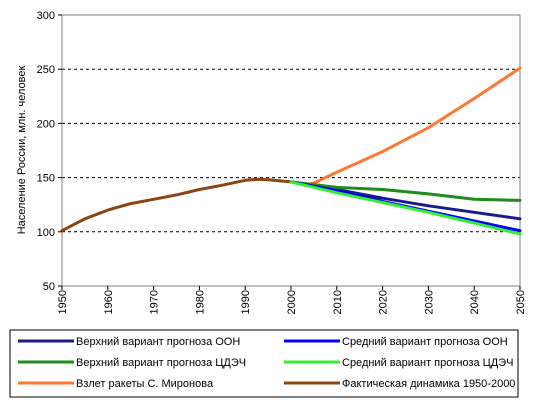 The width and height of the screenshot is (539, 404). What do you see at coordinates (427, 363) in the screenshot?
I see `legend-label-3: Средний вариант прогноза ЦДЭЧ` at bounding box center [427, 363].